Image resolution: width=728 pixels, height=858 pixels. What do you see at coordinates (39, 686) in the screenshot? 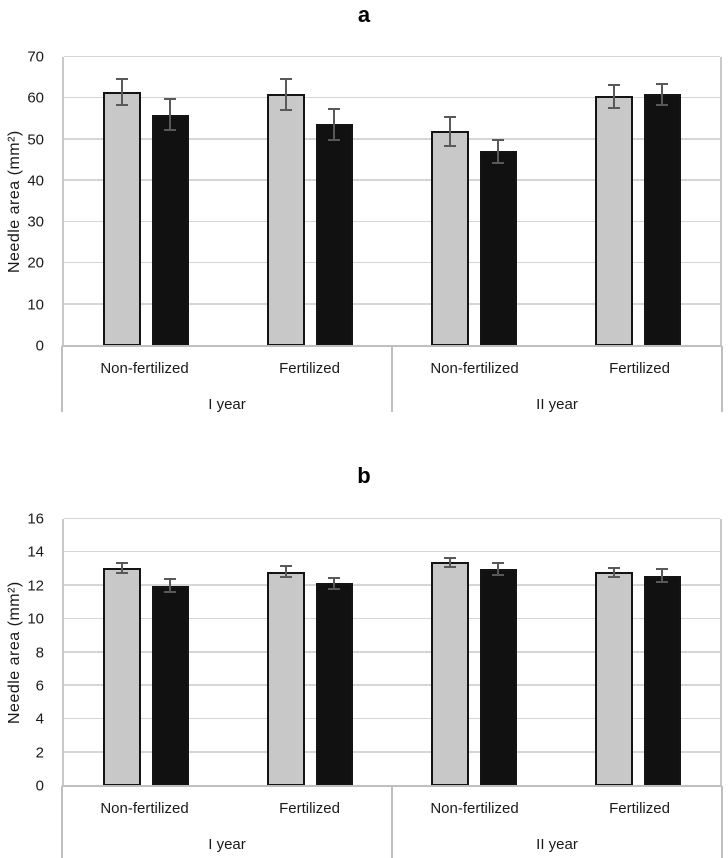
I see `y-tick-label: 6` at bounding box center [39, 686].